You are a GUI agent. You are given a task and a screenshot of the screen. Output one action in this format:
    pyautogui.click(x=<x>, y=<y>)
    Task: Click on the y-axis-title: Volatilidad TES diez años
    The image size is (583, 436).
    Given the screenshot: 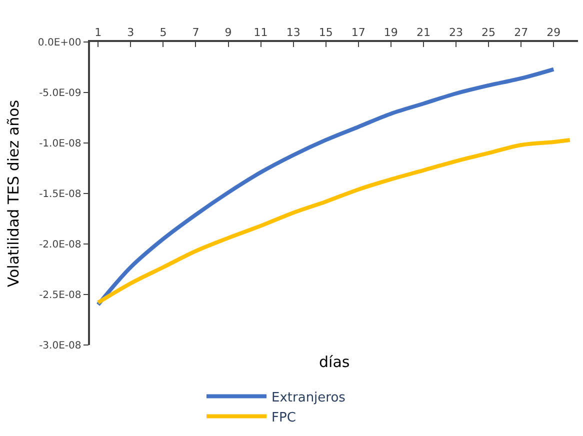 What is the action you would take?
    pyautogui.click(x=13, y=194)
    